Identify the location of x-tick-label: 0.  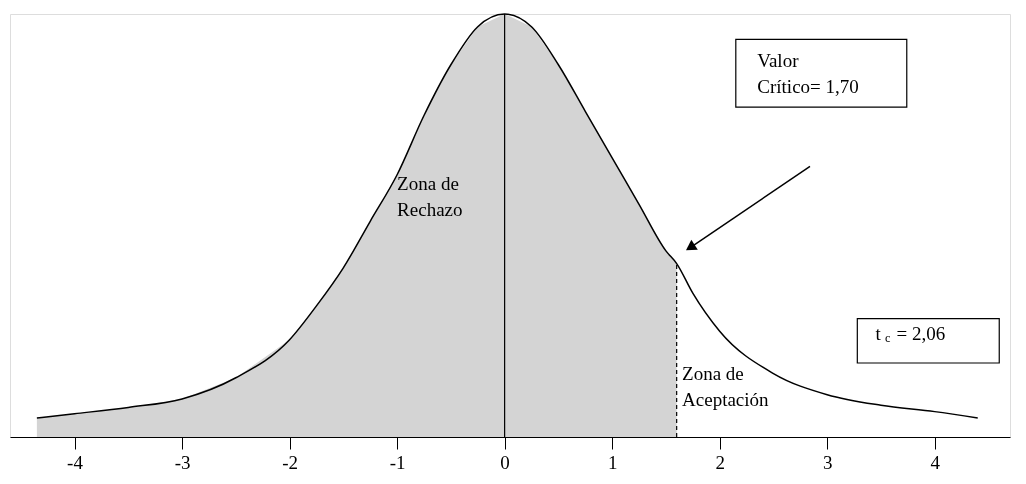
(505, 462).